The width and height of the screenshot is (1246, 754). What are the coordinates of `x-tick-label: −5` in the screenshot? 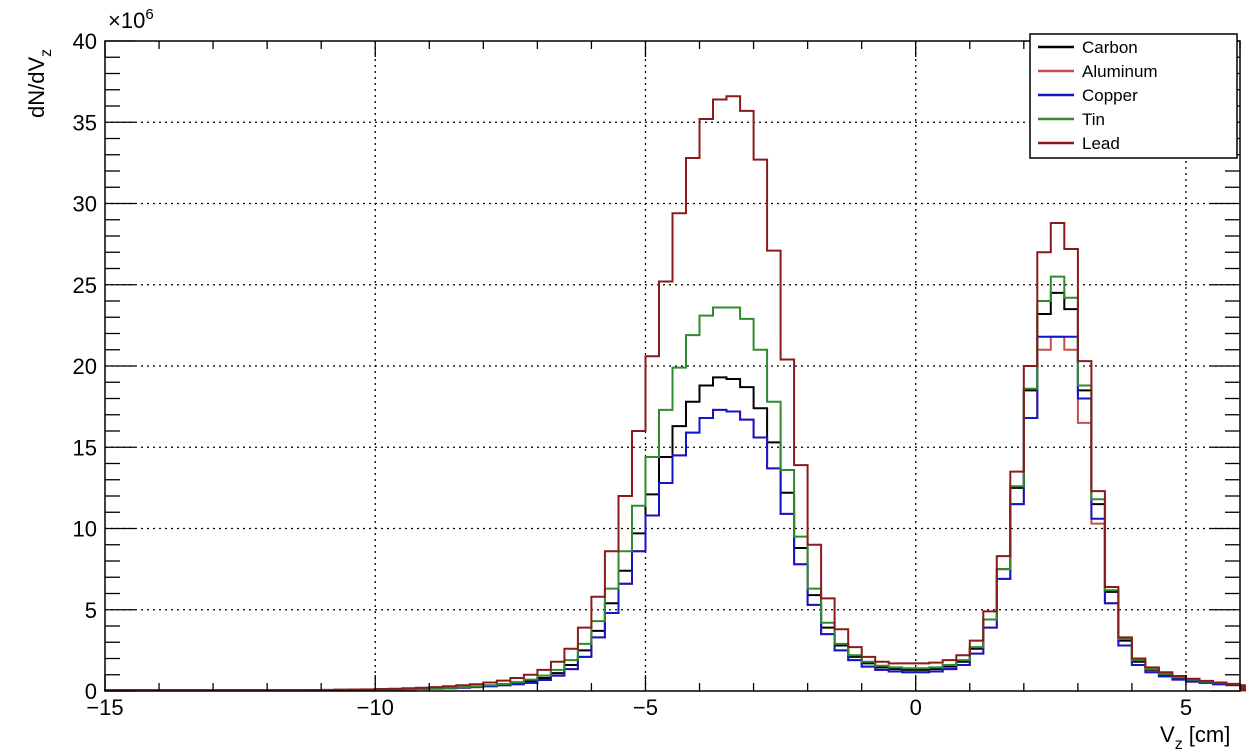 It's located at (645, 707).